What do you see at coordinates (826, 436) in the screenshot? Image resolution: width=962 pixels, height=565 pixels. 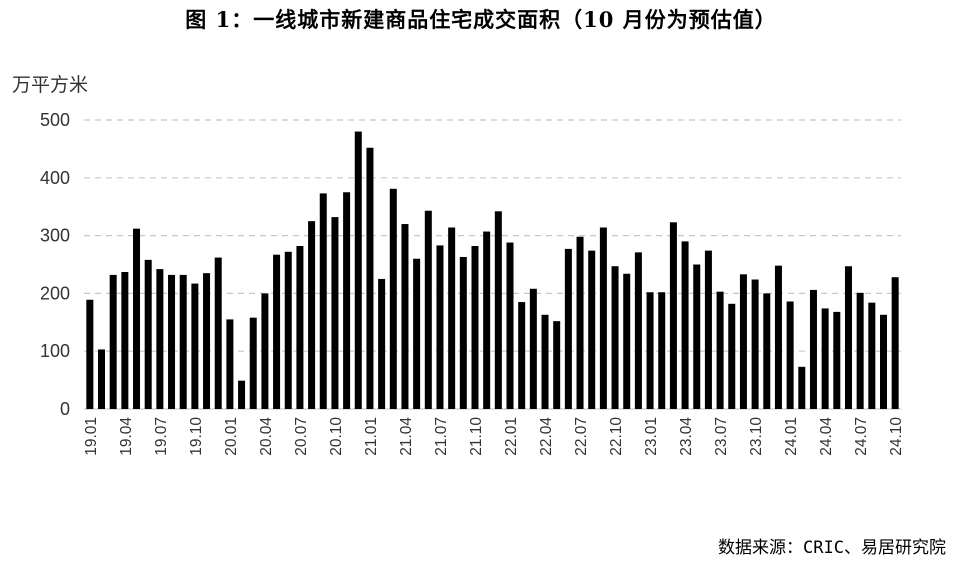 I see `x-tick-label: 24.04` at bounding box center [826, 436].